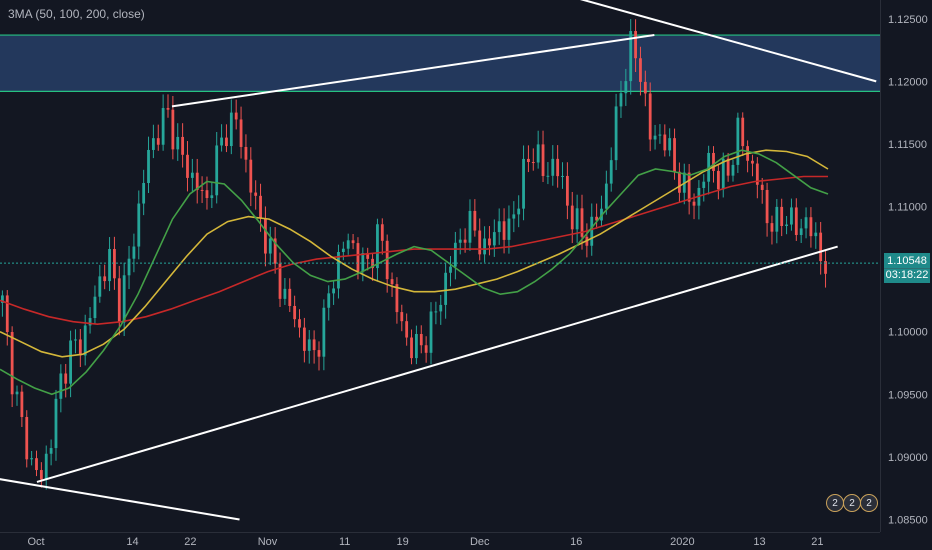 The width and height of the screenshot is (932, 550). Describe the element at coordinates (576, 542) in the screenshot. I see `time-tick-label: 16` at that location.